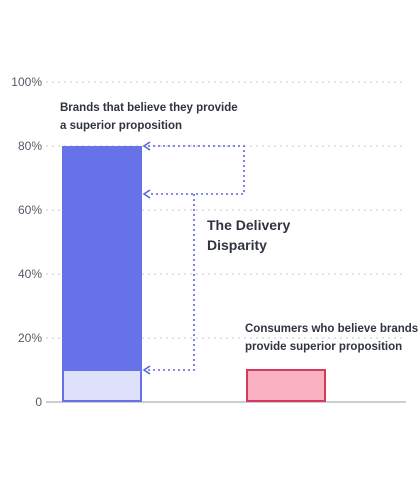 The width and height of the screenshot is (419, 485). What do you see at coordinates (331, 329) in the screenshot?
I see `bar-2-label: Consumers who believe brands` at bounding box center [331, 329].